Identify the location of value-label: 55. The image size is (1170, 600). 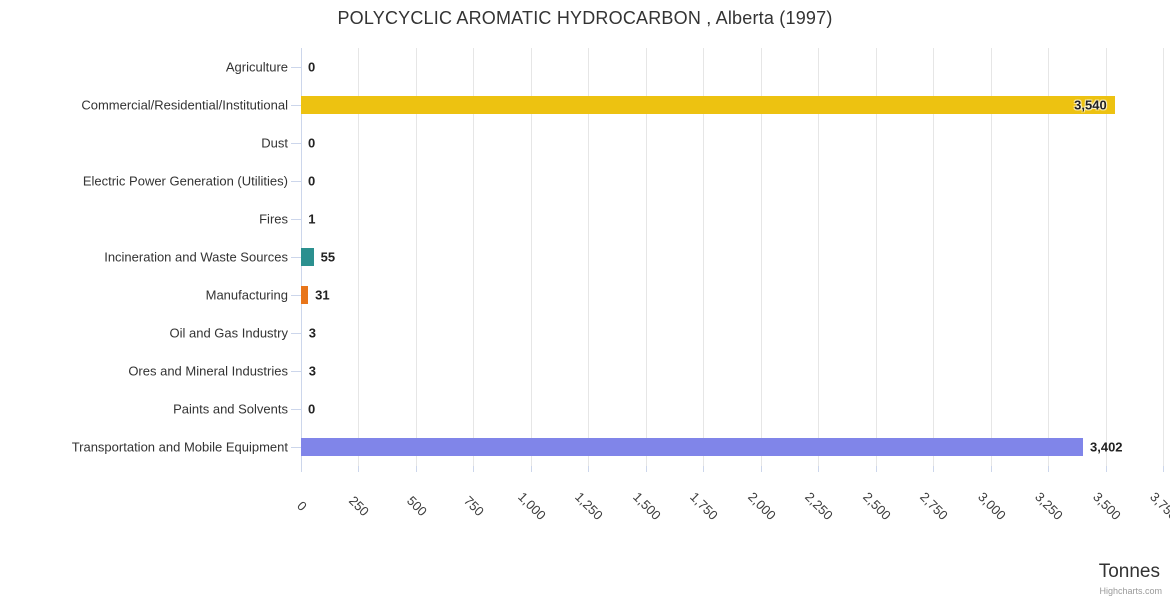
(328, 257).